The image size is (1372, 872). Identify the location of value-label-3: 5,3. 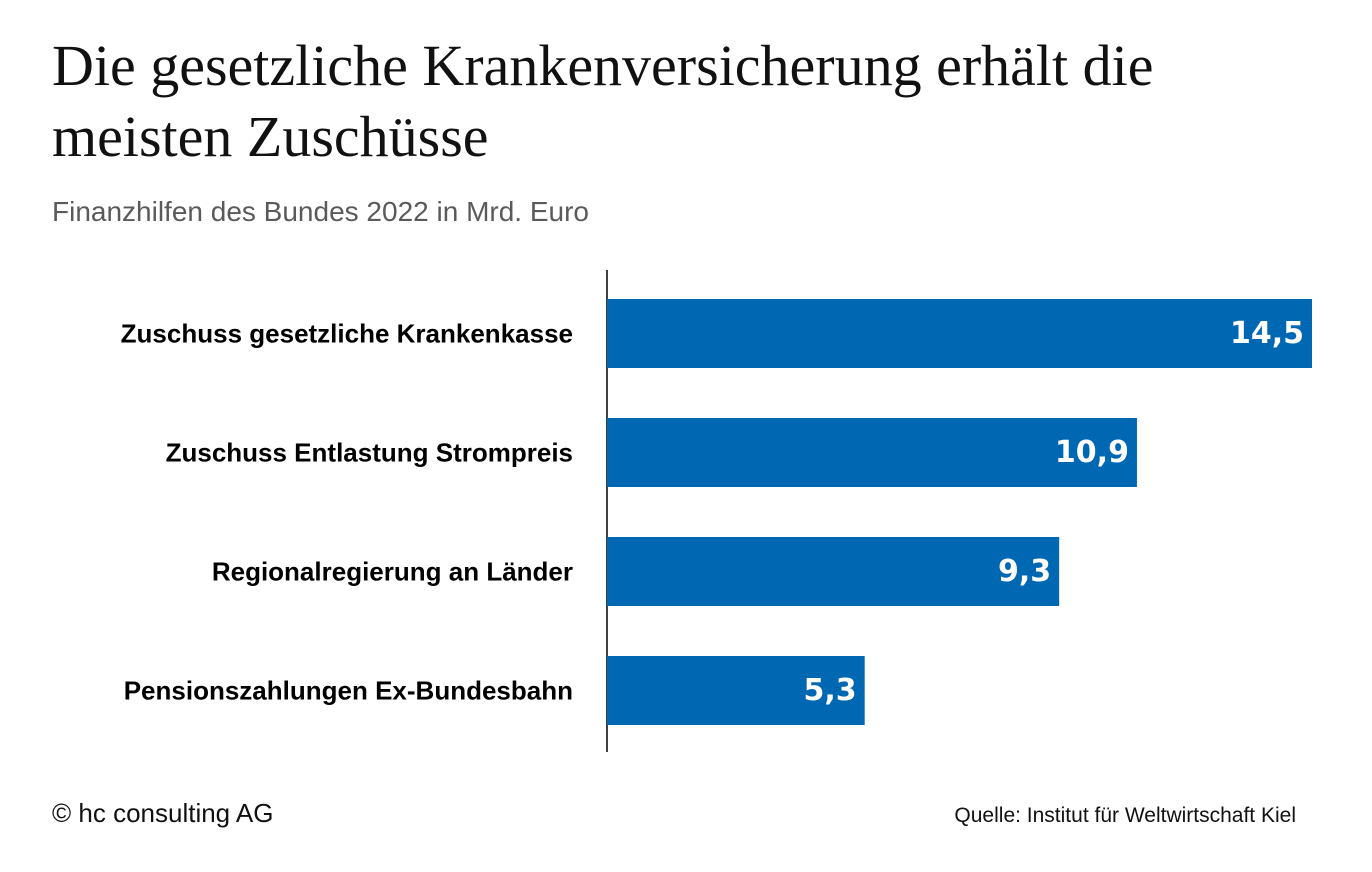
(830, 690).